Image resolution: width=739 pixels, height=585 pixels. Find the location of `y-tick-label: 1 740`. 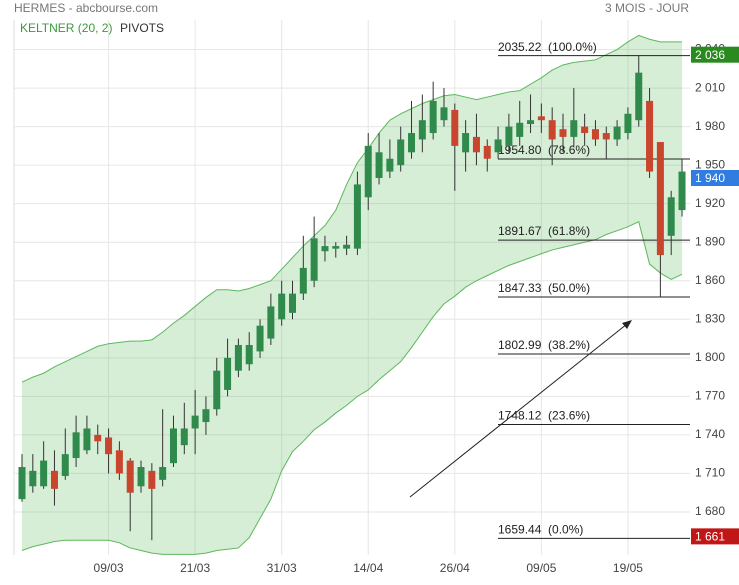

y-tick-label: 1 740 is located at coordinates (710, 434).